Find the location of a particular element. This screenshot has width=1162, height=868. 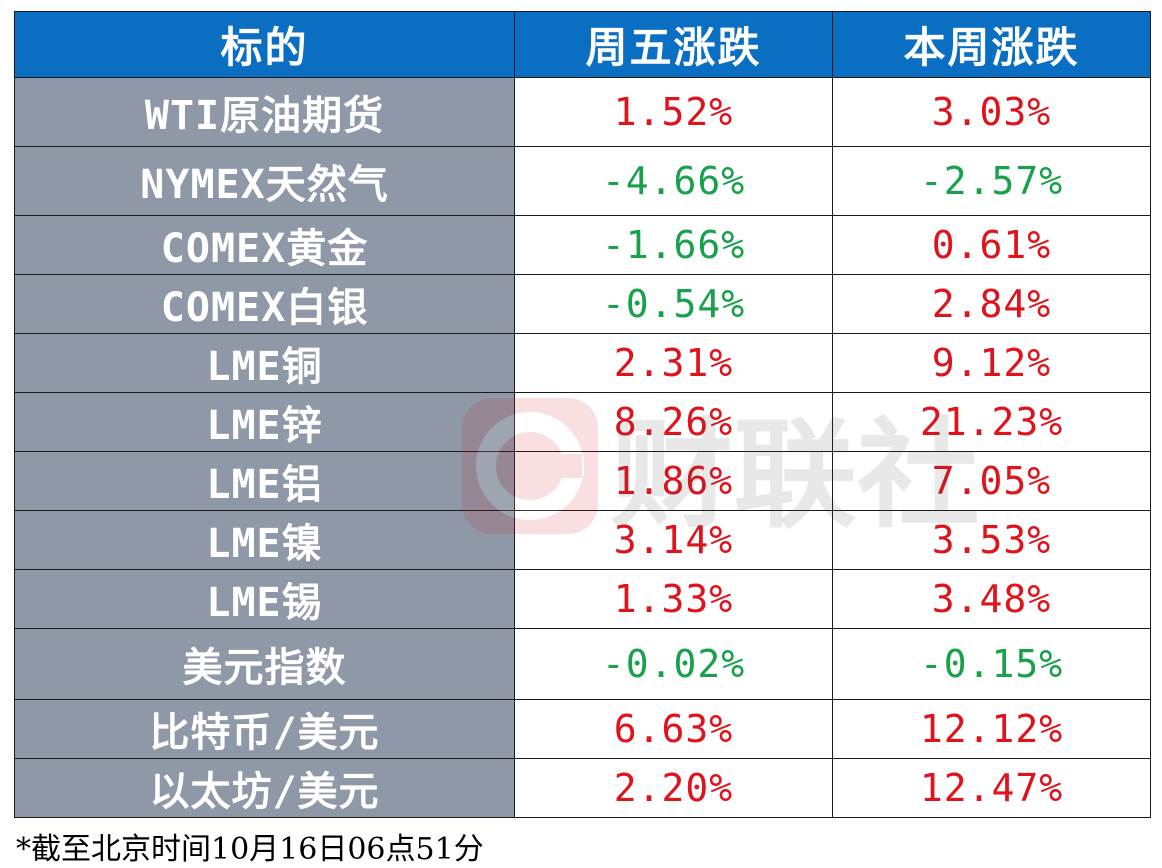

row-friday-change: -0.54% is located at coordinates (673, 304).